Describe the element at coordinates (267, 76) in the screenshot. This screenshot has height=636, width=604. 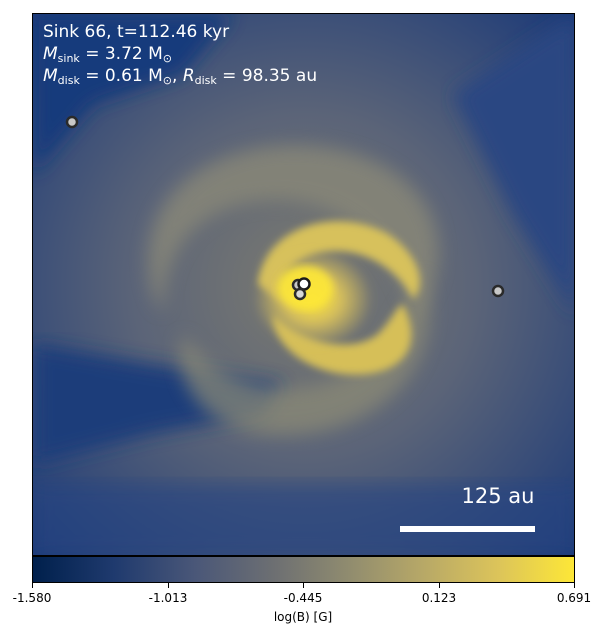
I see `disk-radius-value: = 98.35 au` at that location.